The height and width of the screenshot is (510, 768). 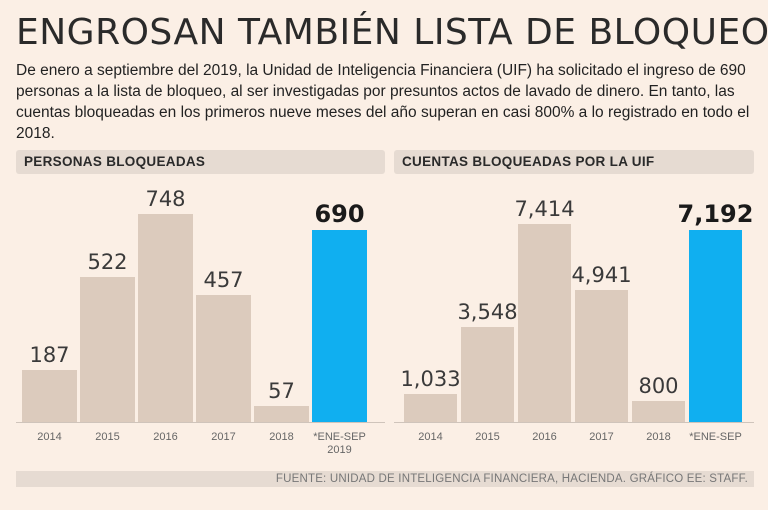 I want to click on bar--ene-sep, so click(x=715, y=326).